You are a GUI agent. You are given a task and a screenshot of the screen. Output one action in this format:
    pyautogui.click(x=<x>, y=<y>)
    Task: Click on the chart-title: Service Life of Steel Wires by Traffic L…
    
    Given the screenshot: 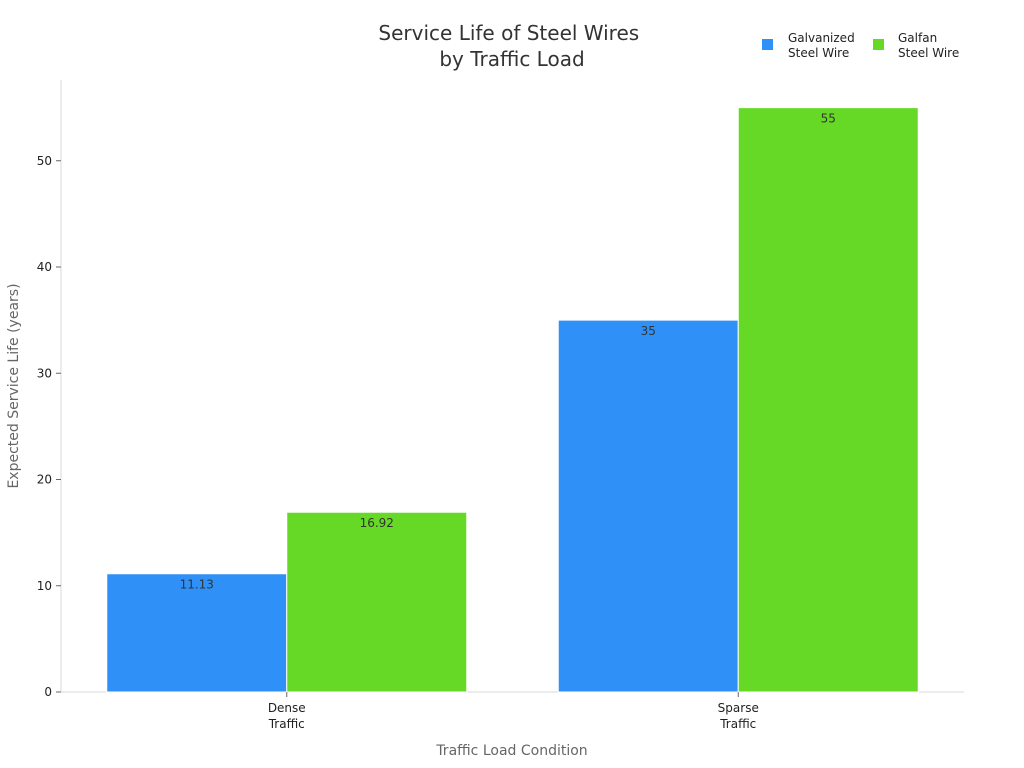 What is the action you would take?
    pyautogui.click(x=511, y=46)
    